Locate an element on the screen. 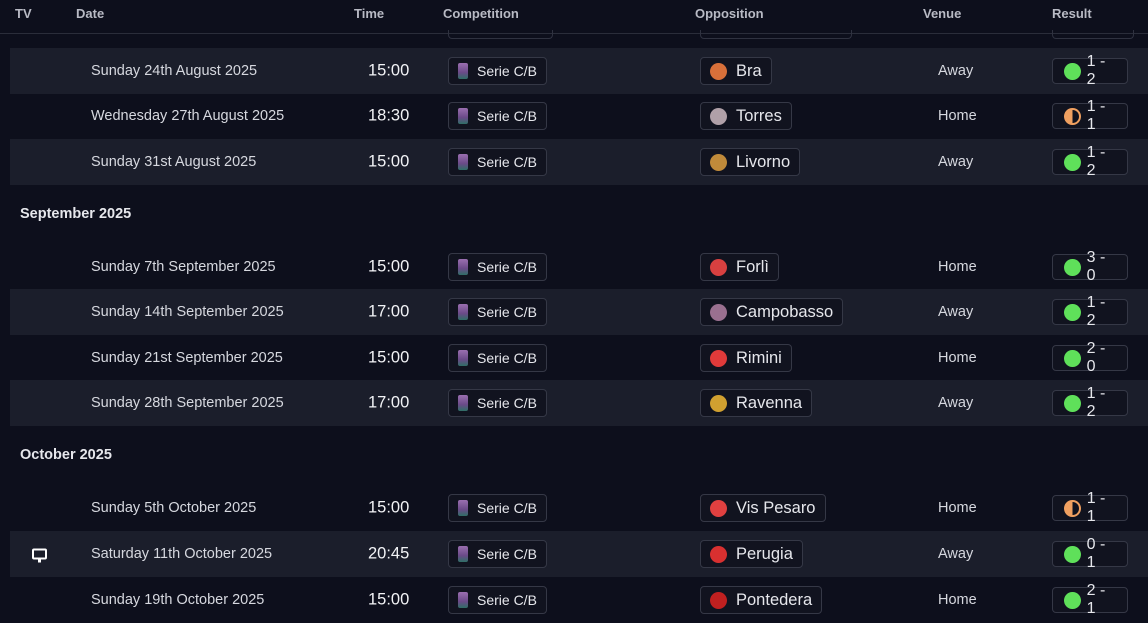 The width and height of the screenshot is (1148, 623). fixture-date: Sunday 28th September 2025 is located at coordinates (187, 403).